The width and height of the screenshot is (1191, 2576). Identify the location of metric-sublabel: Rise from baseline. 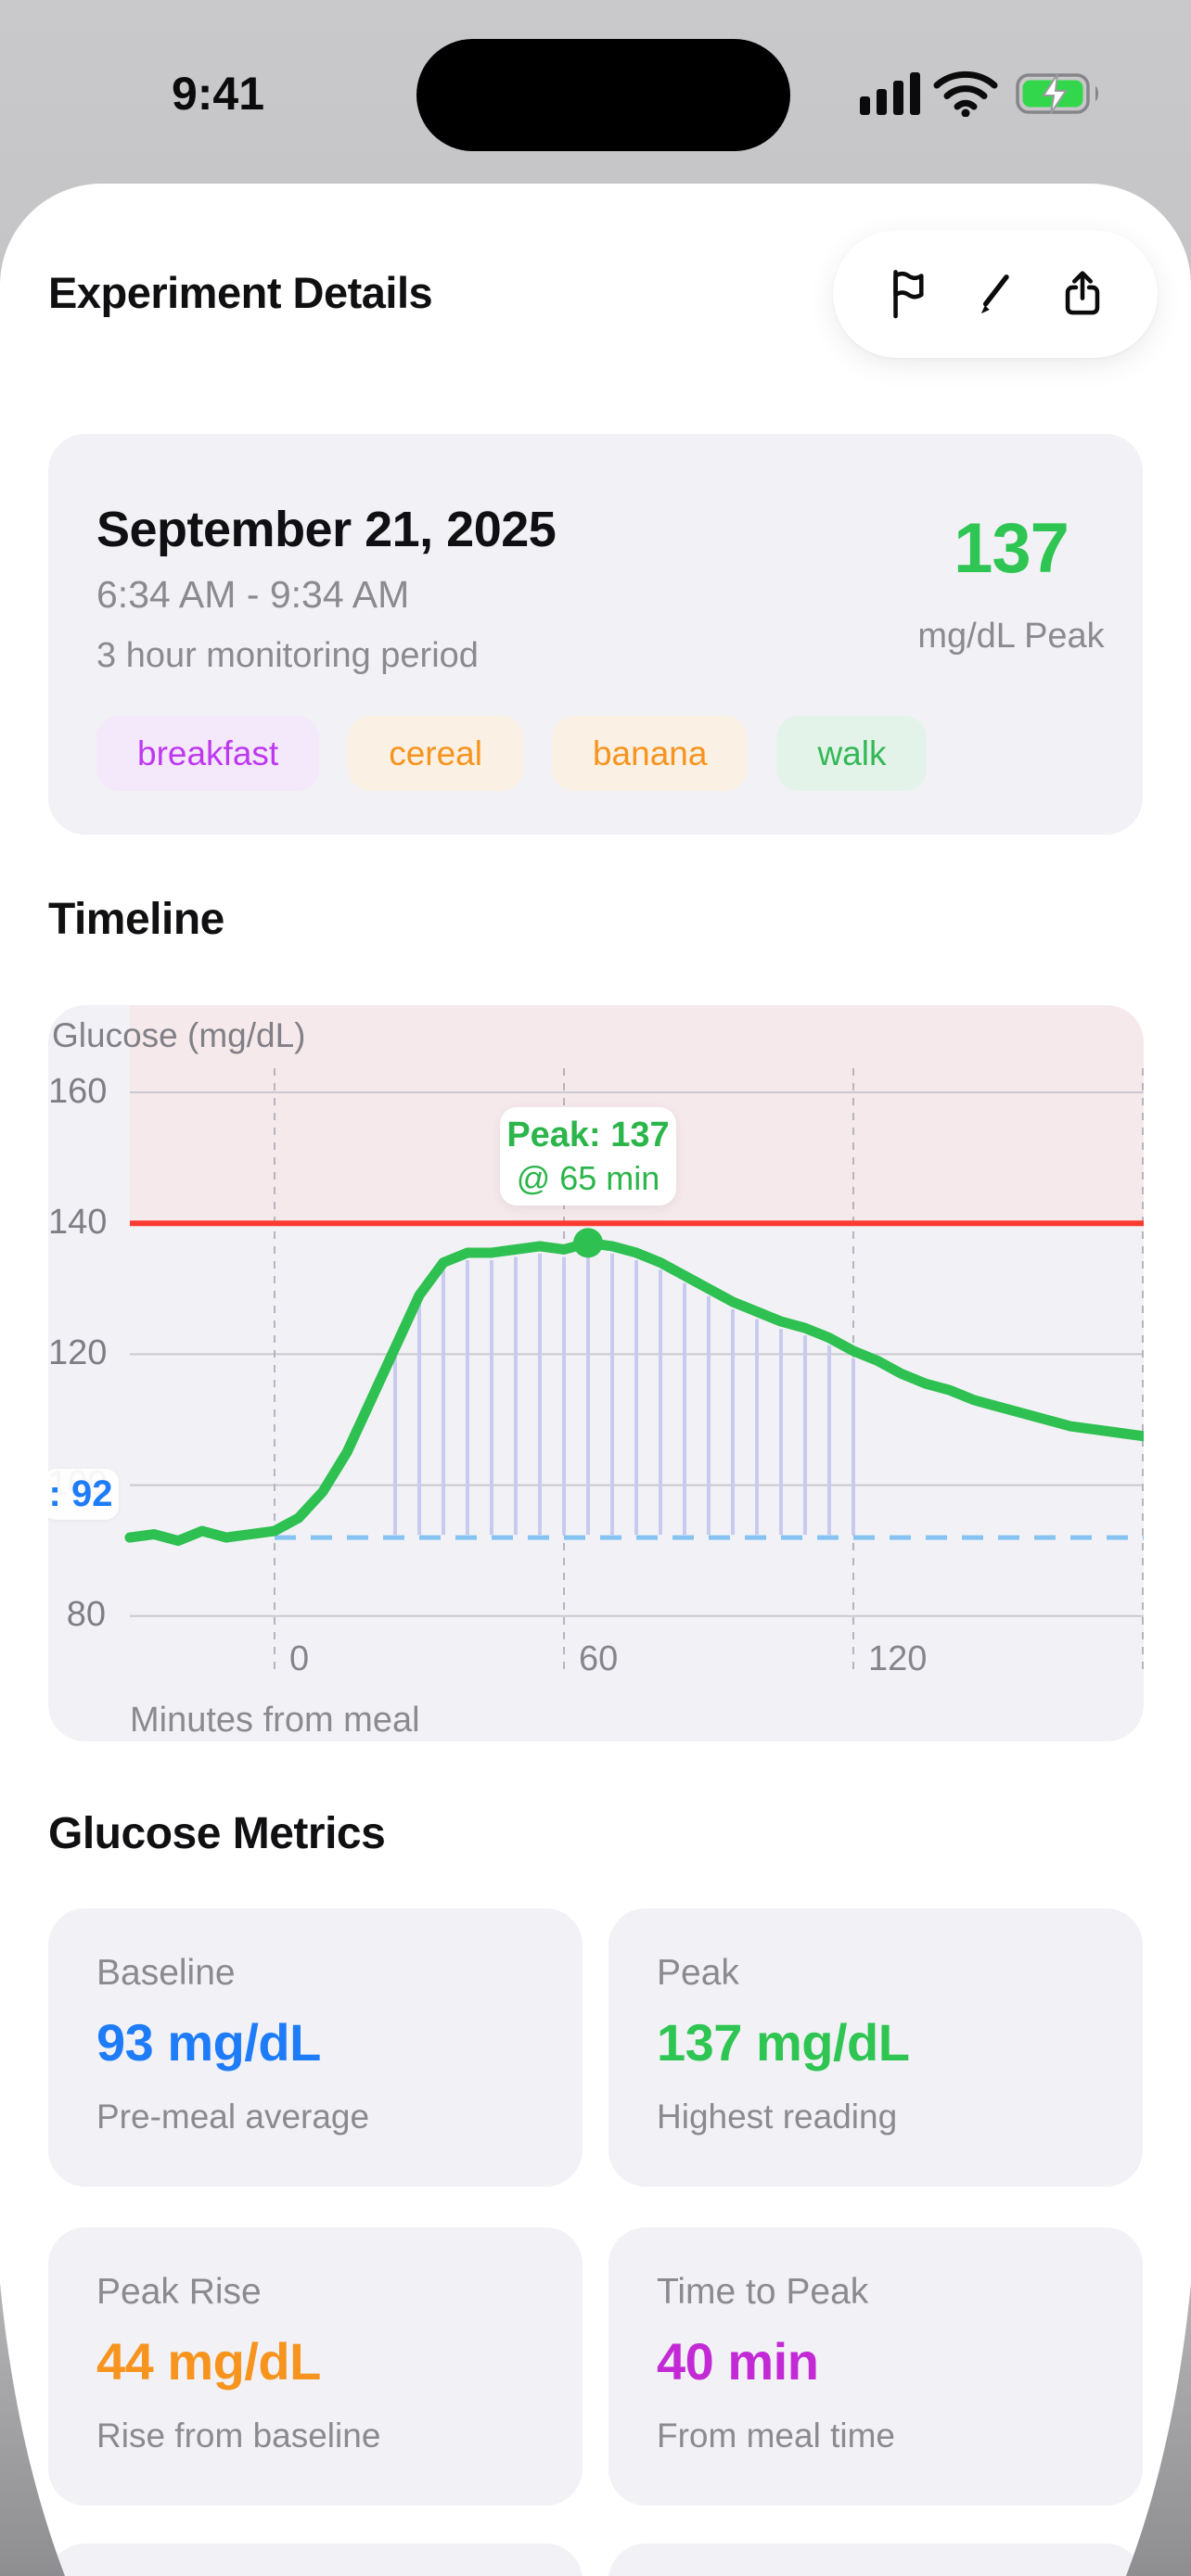
(238, 2436).